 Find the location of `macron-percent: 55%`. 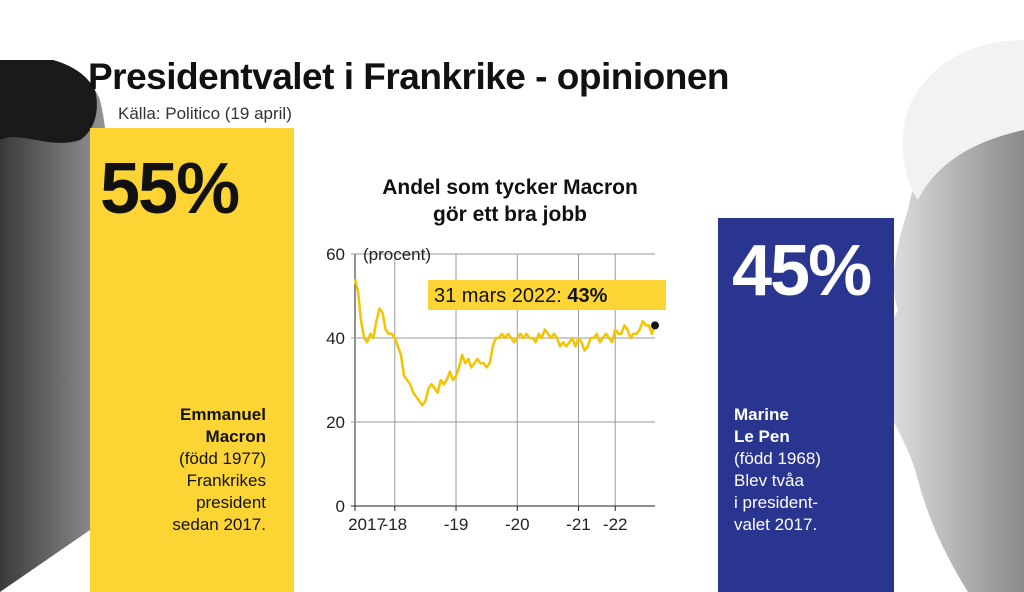

macron-percent: 55% is located at coordinates (170, 189).